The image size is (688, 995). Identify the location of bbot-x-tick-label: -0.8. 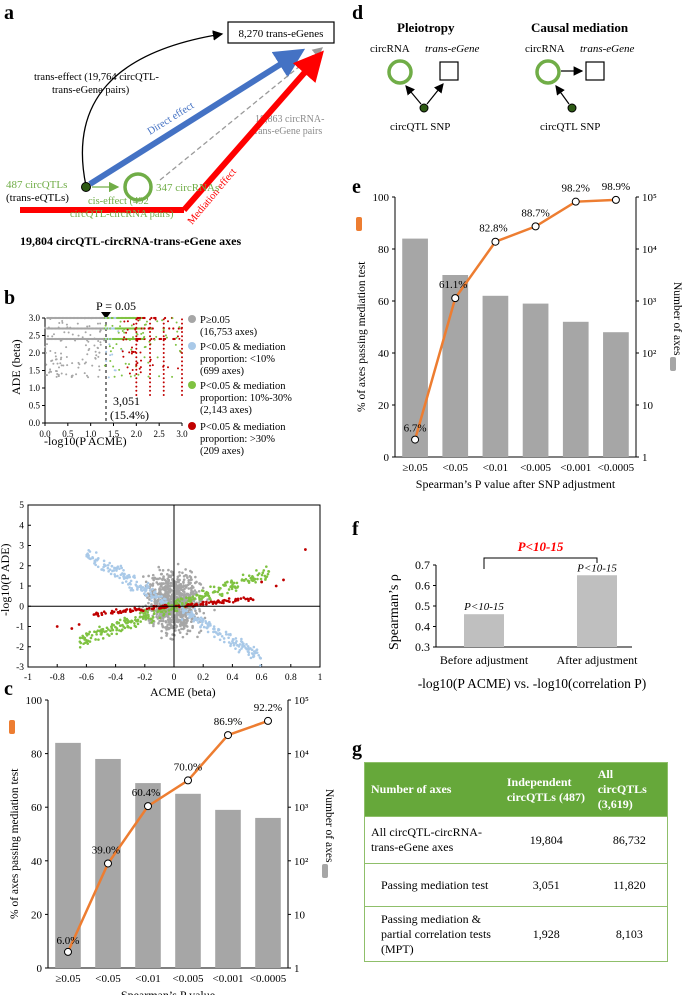
(57, 678).